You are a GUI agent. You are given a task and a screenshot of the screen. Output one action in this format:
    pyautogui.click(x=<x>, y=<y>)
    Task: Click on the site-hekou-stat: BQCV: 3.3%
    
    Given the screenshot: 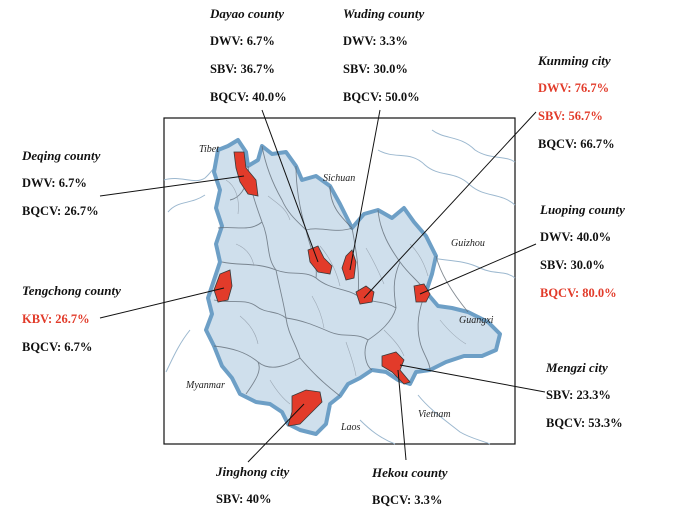 What is the action you would take?
    pyautogui.click(x=407, y=500)
    